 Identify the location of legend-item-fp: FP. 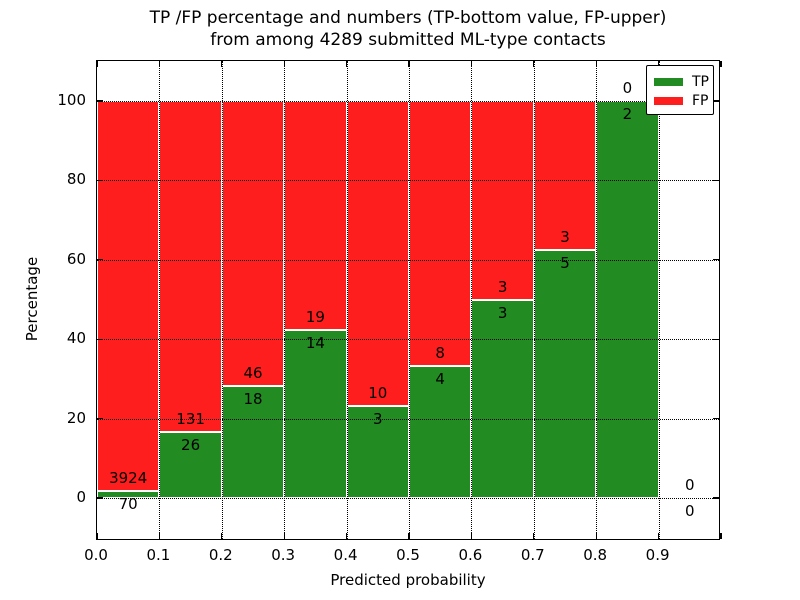
(683, 100).